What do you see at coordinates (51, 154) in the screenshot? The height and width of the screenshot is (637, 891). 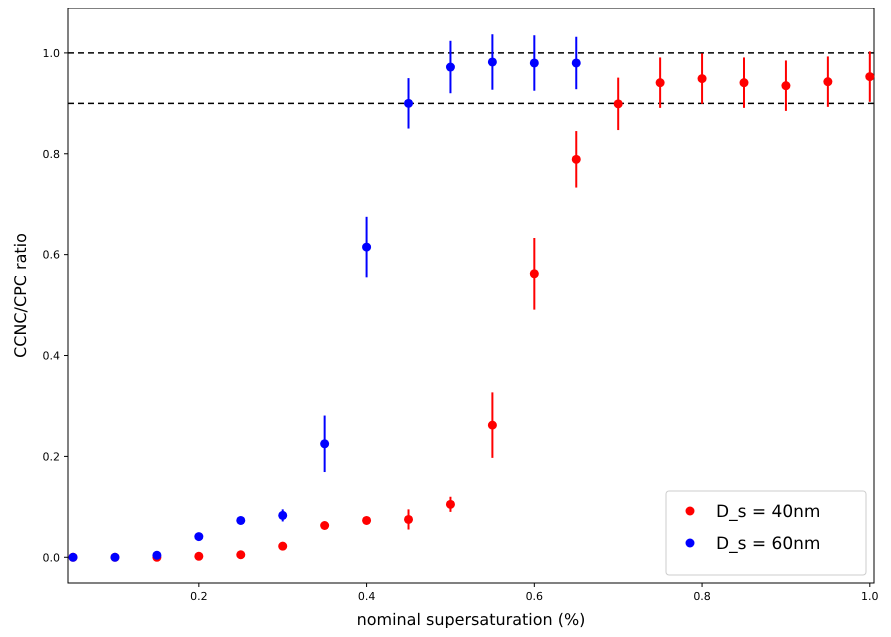 I see `y-tick-label: 0.8` at bounding box center [51, 154].